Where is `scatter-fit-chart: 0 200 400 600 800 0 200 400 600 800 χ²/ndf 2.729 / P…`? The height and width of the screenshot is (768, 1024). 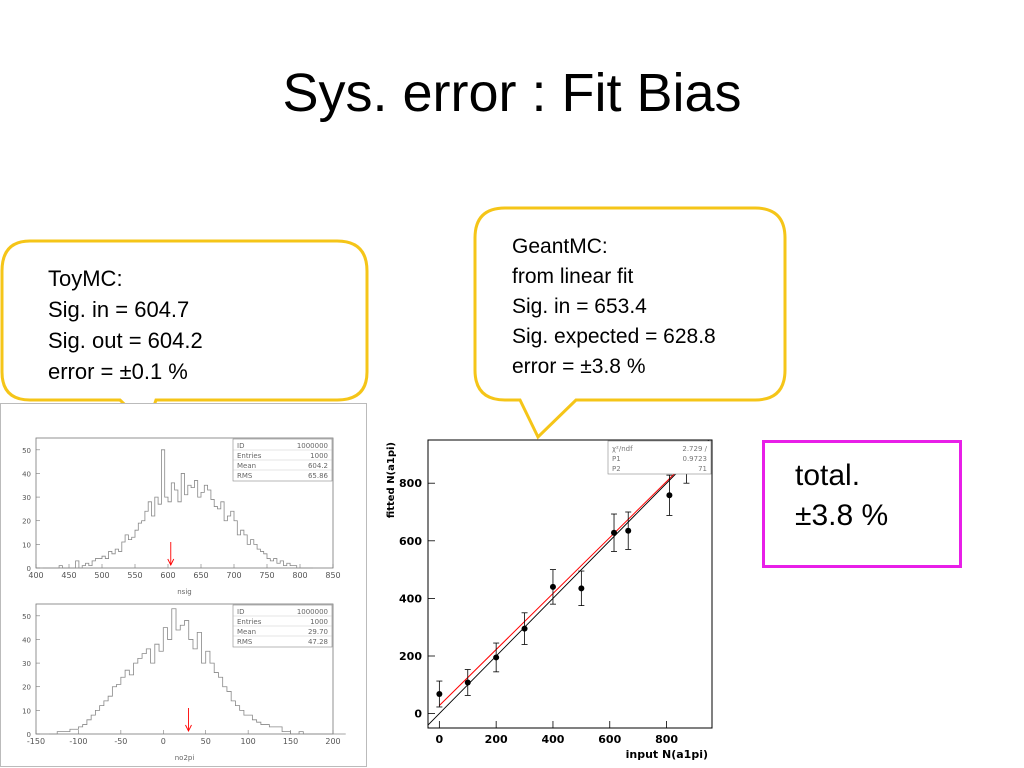
scatter-fit-chart: 0 200 400 600 800 0 200 400 600 800 χ²/ndf 2.729 / P… is located at coordinates (549, 600).